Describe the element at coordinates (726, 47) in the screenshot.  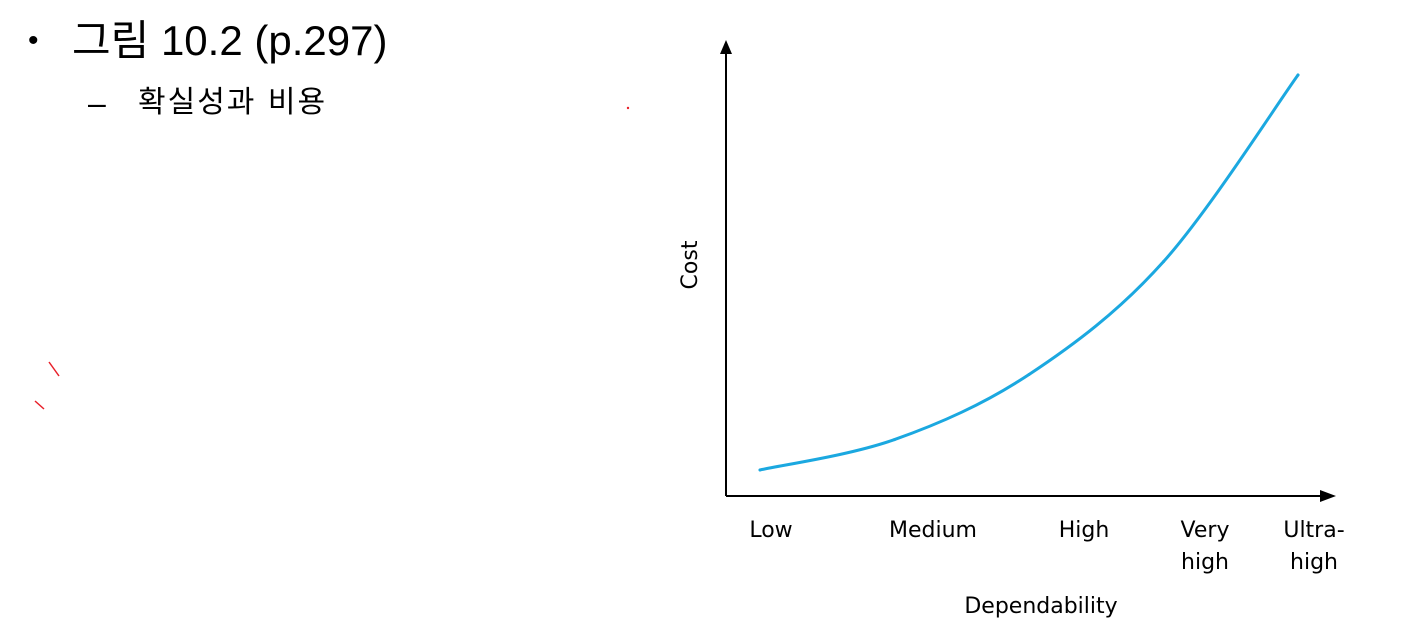
I see `y-axis-arrow` at that location.